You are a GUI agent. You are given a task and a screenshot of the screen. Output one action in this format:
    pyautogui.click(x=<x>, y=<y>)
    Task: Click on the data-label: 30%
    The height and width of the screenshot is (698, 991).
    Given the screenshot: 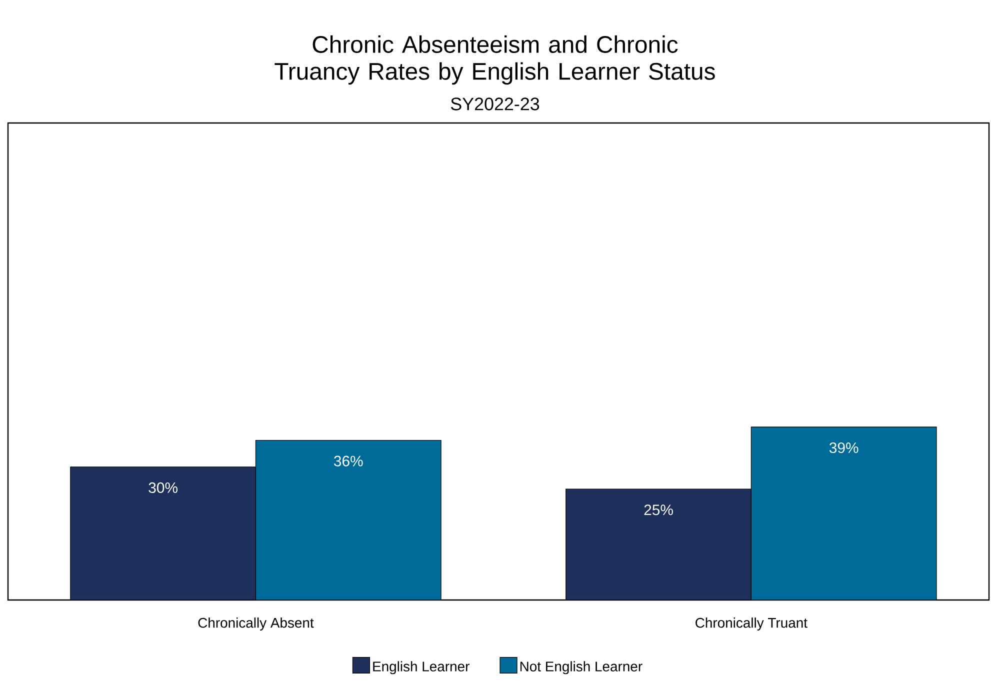 What is the action you would take?
    pyautogui.click(x=163, y=487)
    